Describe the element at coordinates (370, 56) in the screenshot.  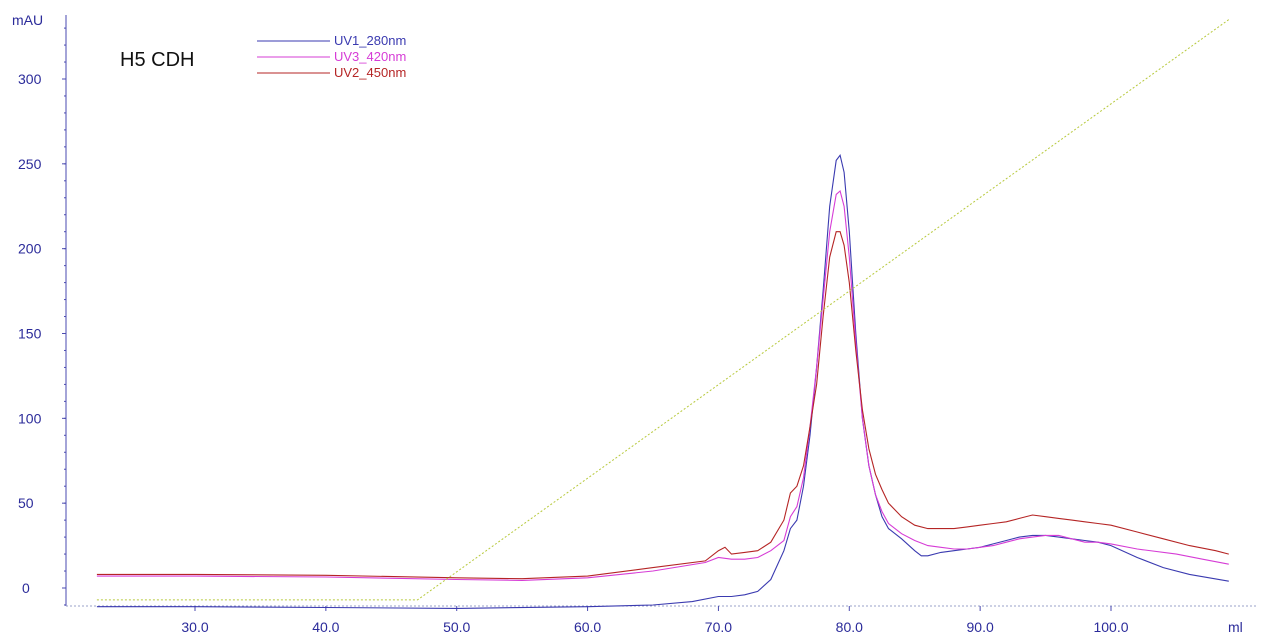
I see `legend-label-uv3: UV3_420nm` at that location.